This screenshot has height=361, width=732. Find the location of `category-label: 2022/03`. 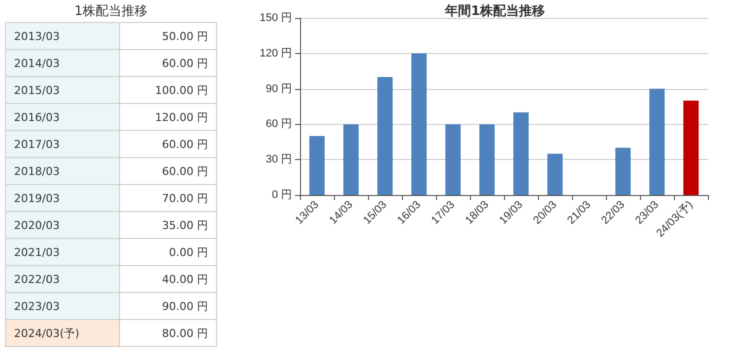

category-label: 2022/03 is located at coordinates (63, 279).